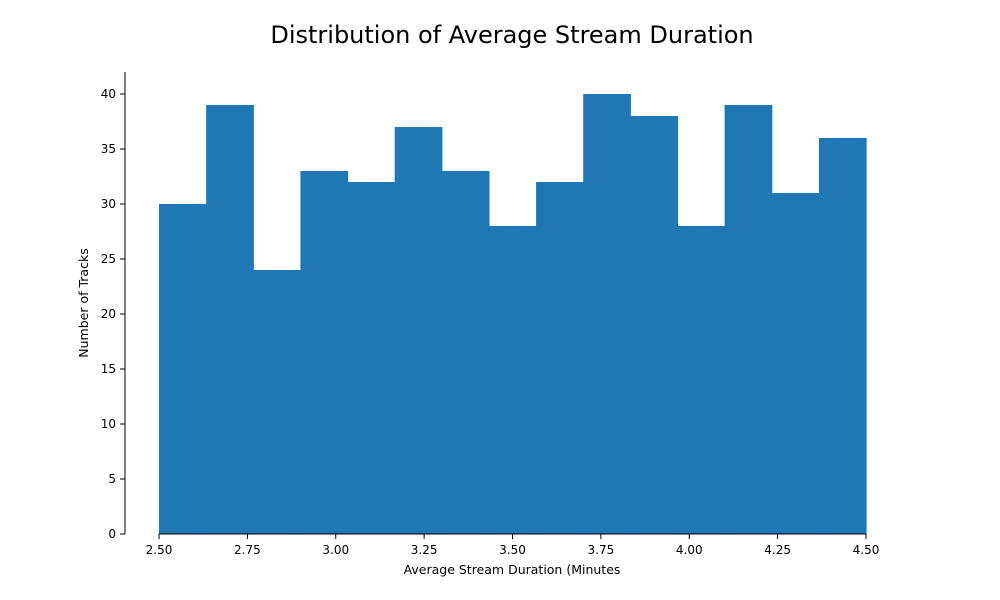  What do you see at coordinates (424, 550) in the screenshot?
I see `x-tick-label: 3.25` at bounding box center [424, 550].